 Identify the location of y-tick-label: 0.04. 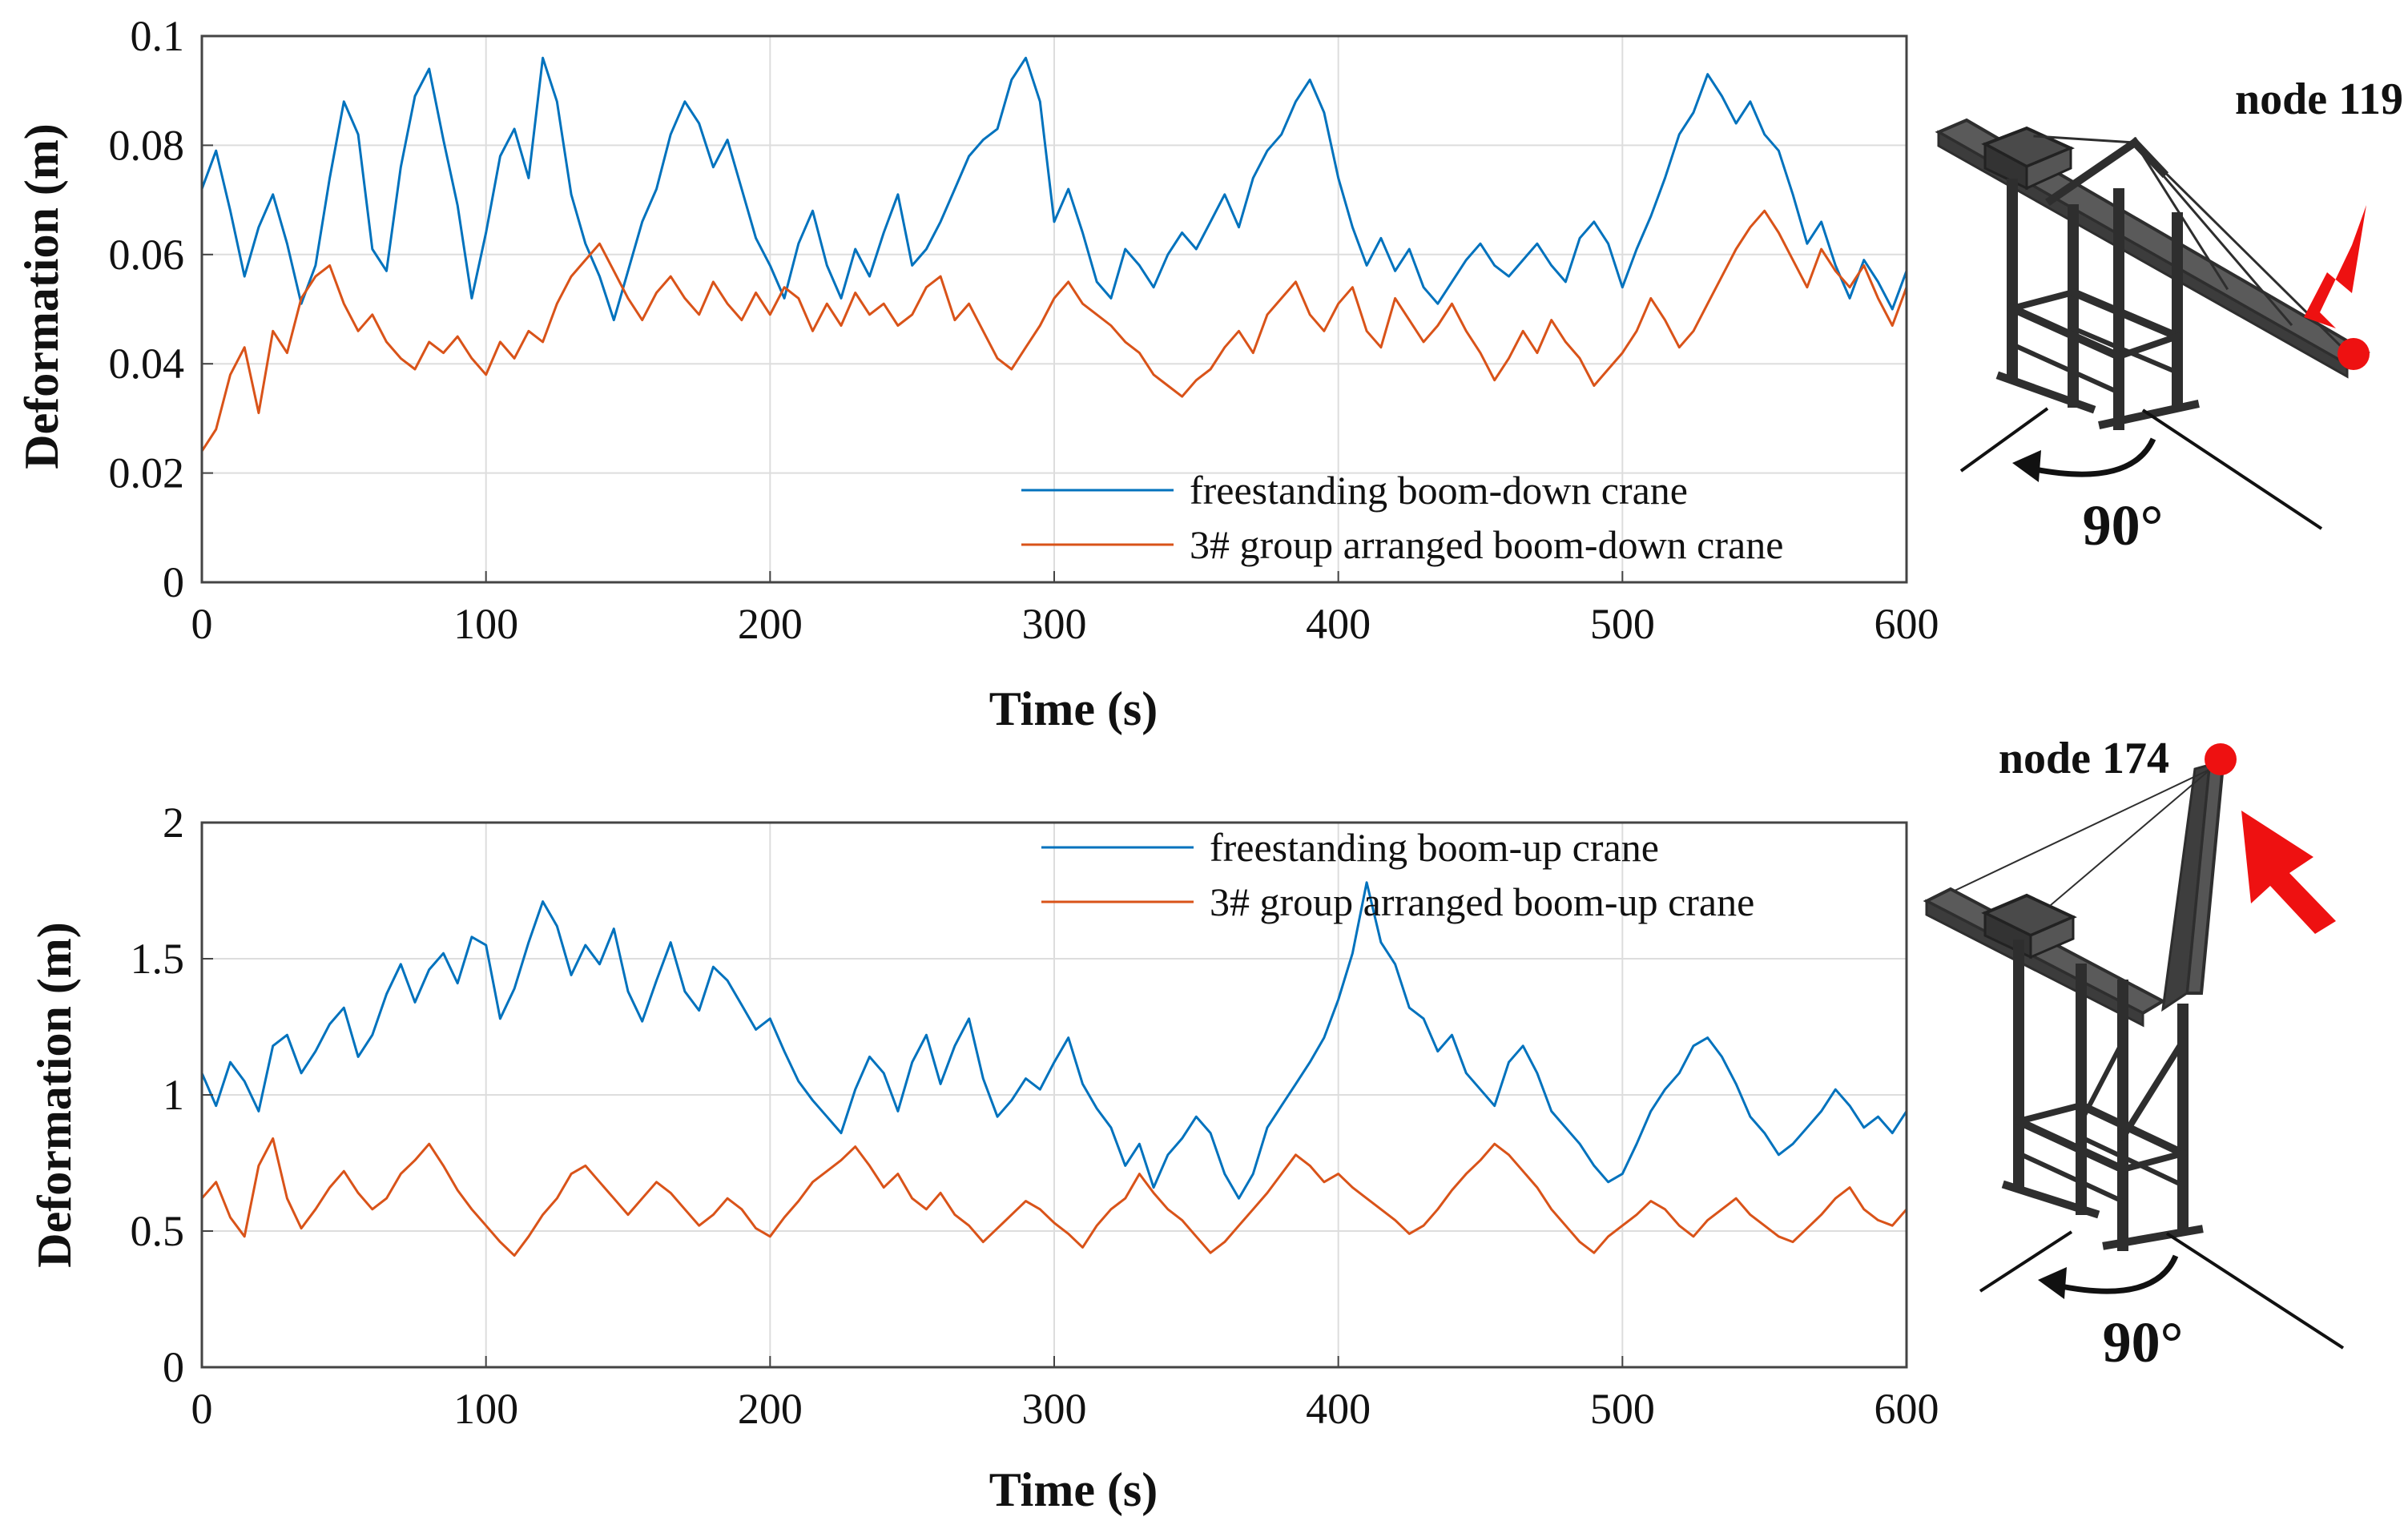
(147, 364).